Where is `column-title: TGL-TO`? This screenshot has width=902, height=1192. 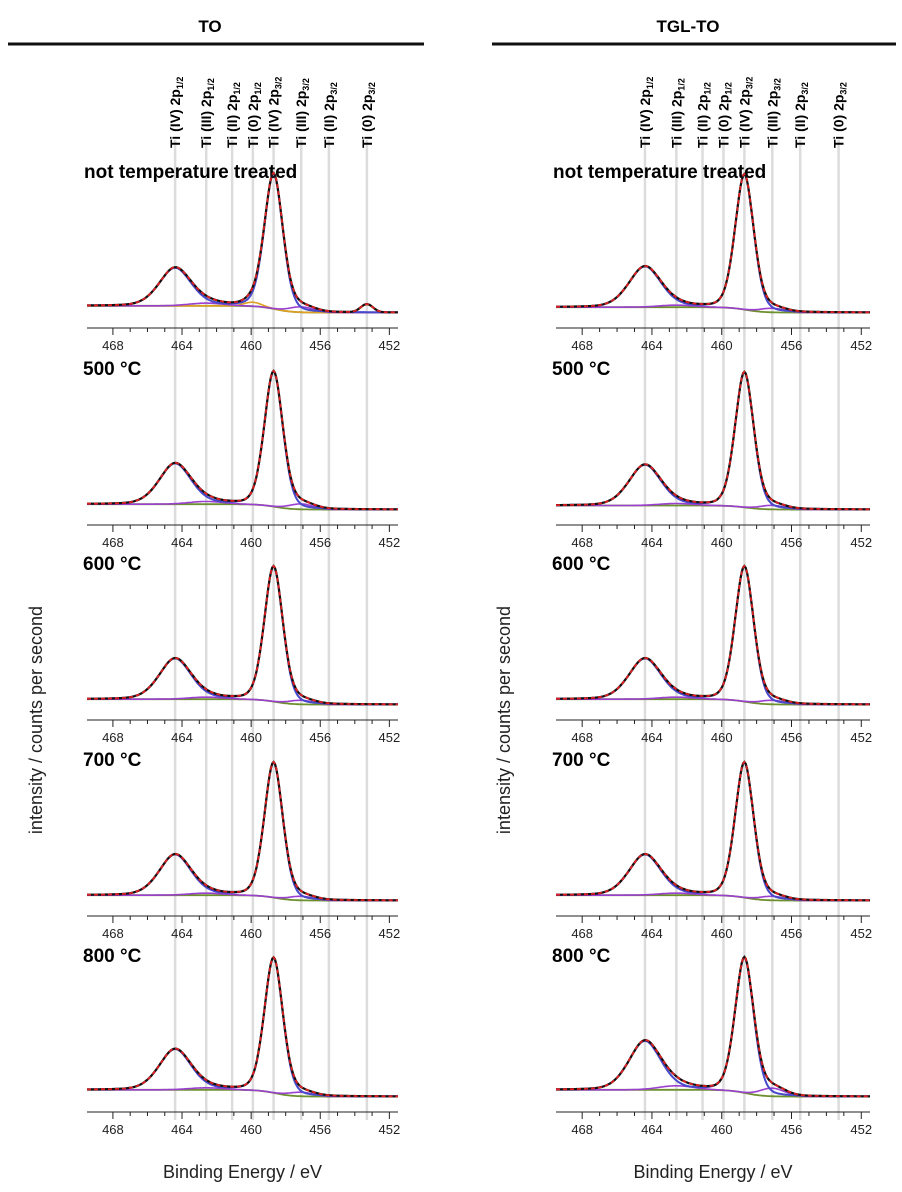 column-title: TGL-TO is located at coordinates (688, 26).